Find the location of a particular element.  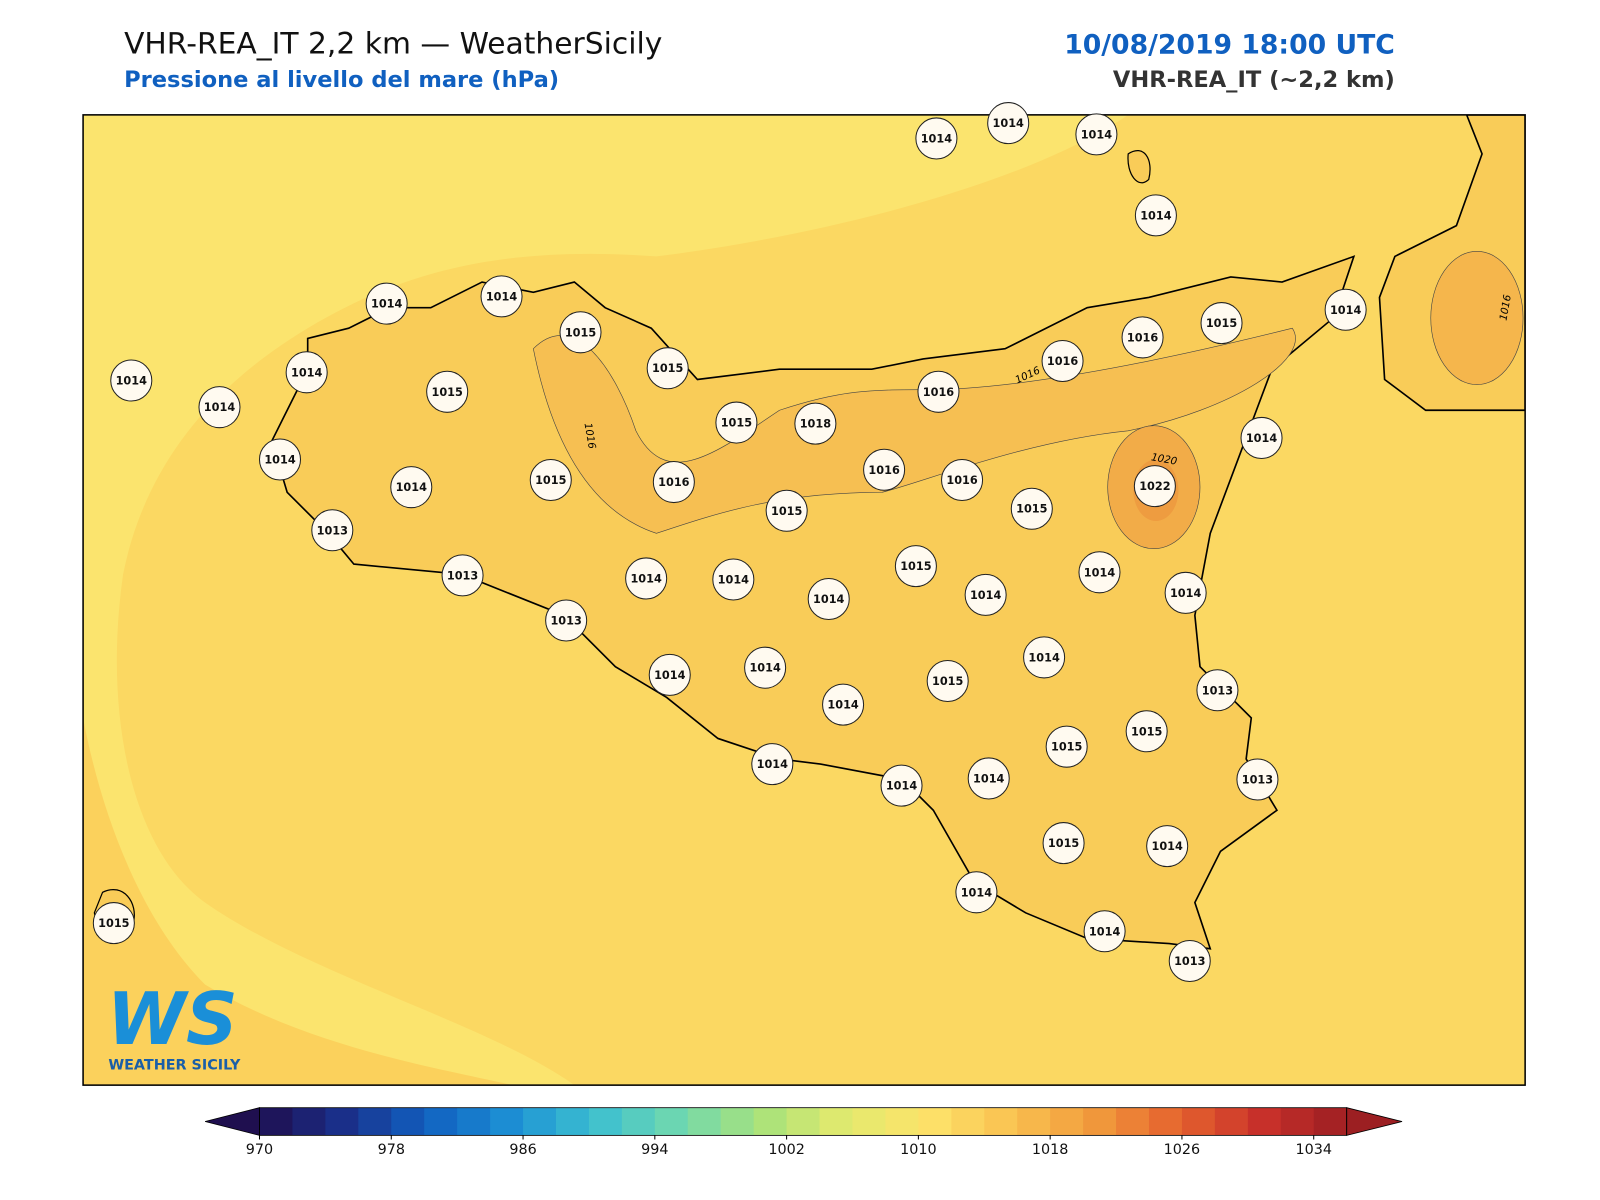

colorbar-tick-label: 1018 is located at coordinates (1050, 1150).